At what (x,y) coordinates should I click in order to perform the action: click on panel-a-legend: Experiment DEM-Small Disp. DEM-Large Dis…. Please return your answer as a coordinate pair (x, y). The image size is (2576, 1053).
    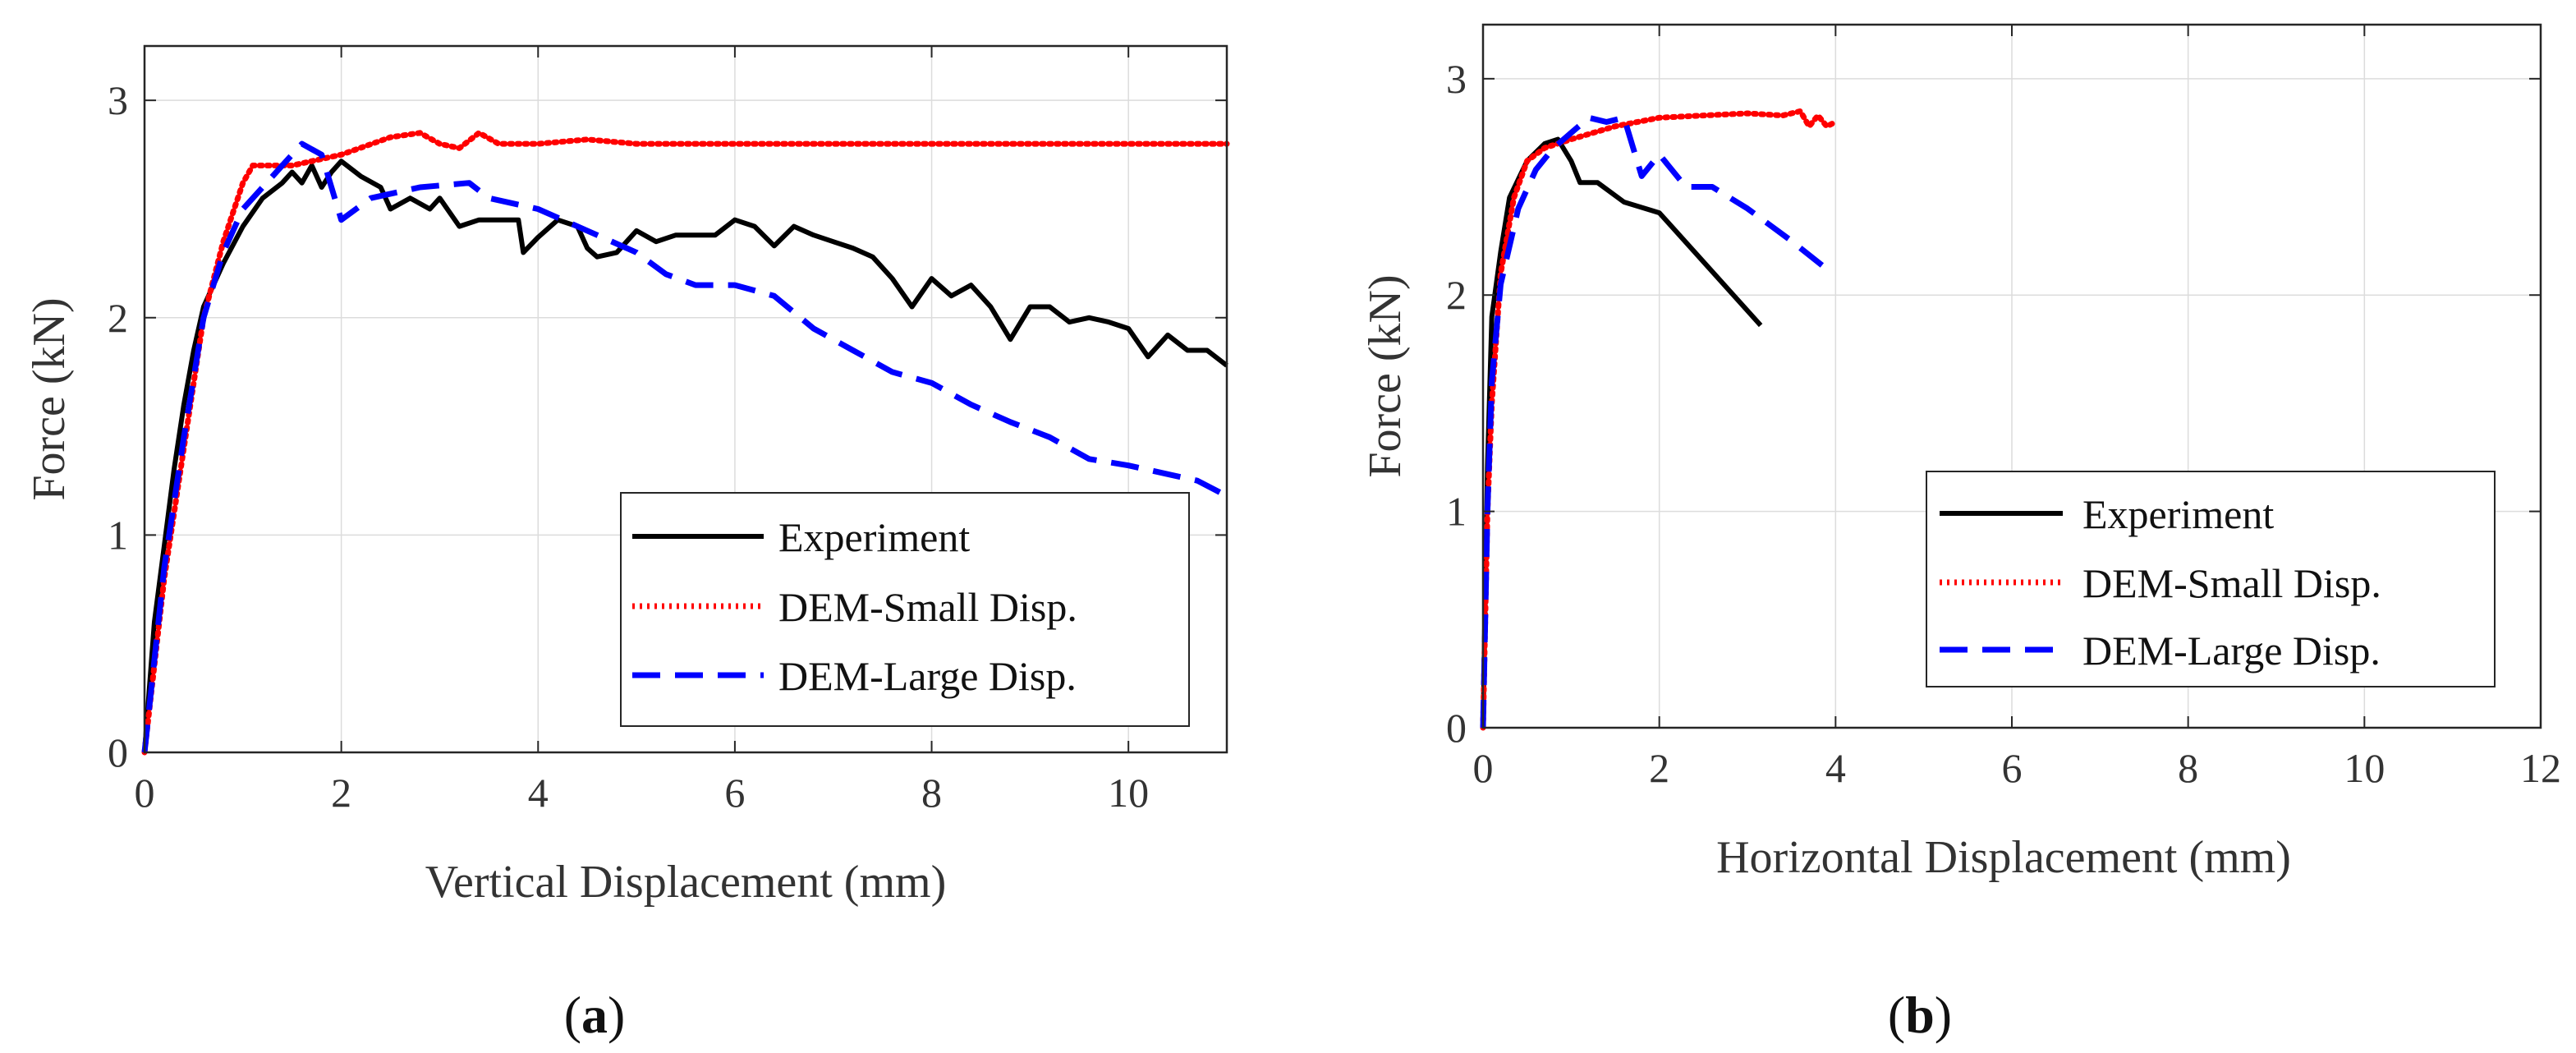
    Looking at the image, I should click on (905, 609).